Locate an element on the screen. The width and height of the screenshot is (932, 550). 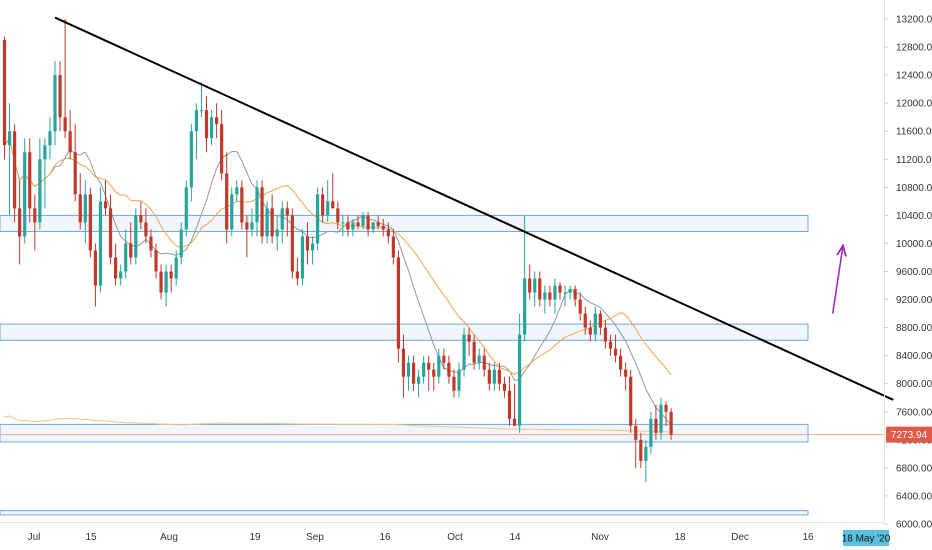
x-tick-label: Jul is located at coordinates (34, 537).